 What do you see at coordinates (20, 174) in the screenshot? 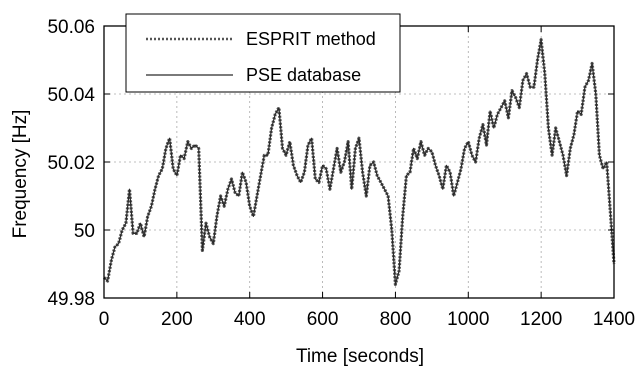
I see `y-axis-label: Frequency [Hz]` at bounding box center [20, 174].